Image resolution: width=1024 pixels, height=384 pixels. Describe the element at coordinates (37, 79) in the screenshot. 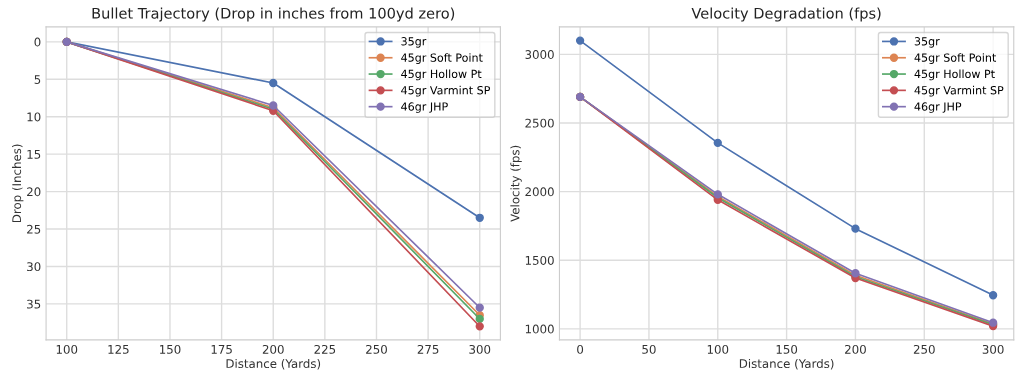

I see `y-tick-label: 5` at that location.